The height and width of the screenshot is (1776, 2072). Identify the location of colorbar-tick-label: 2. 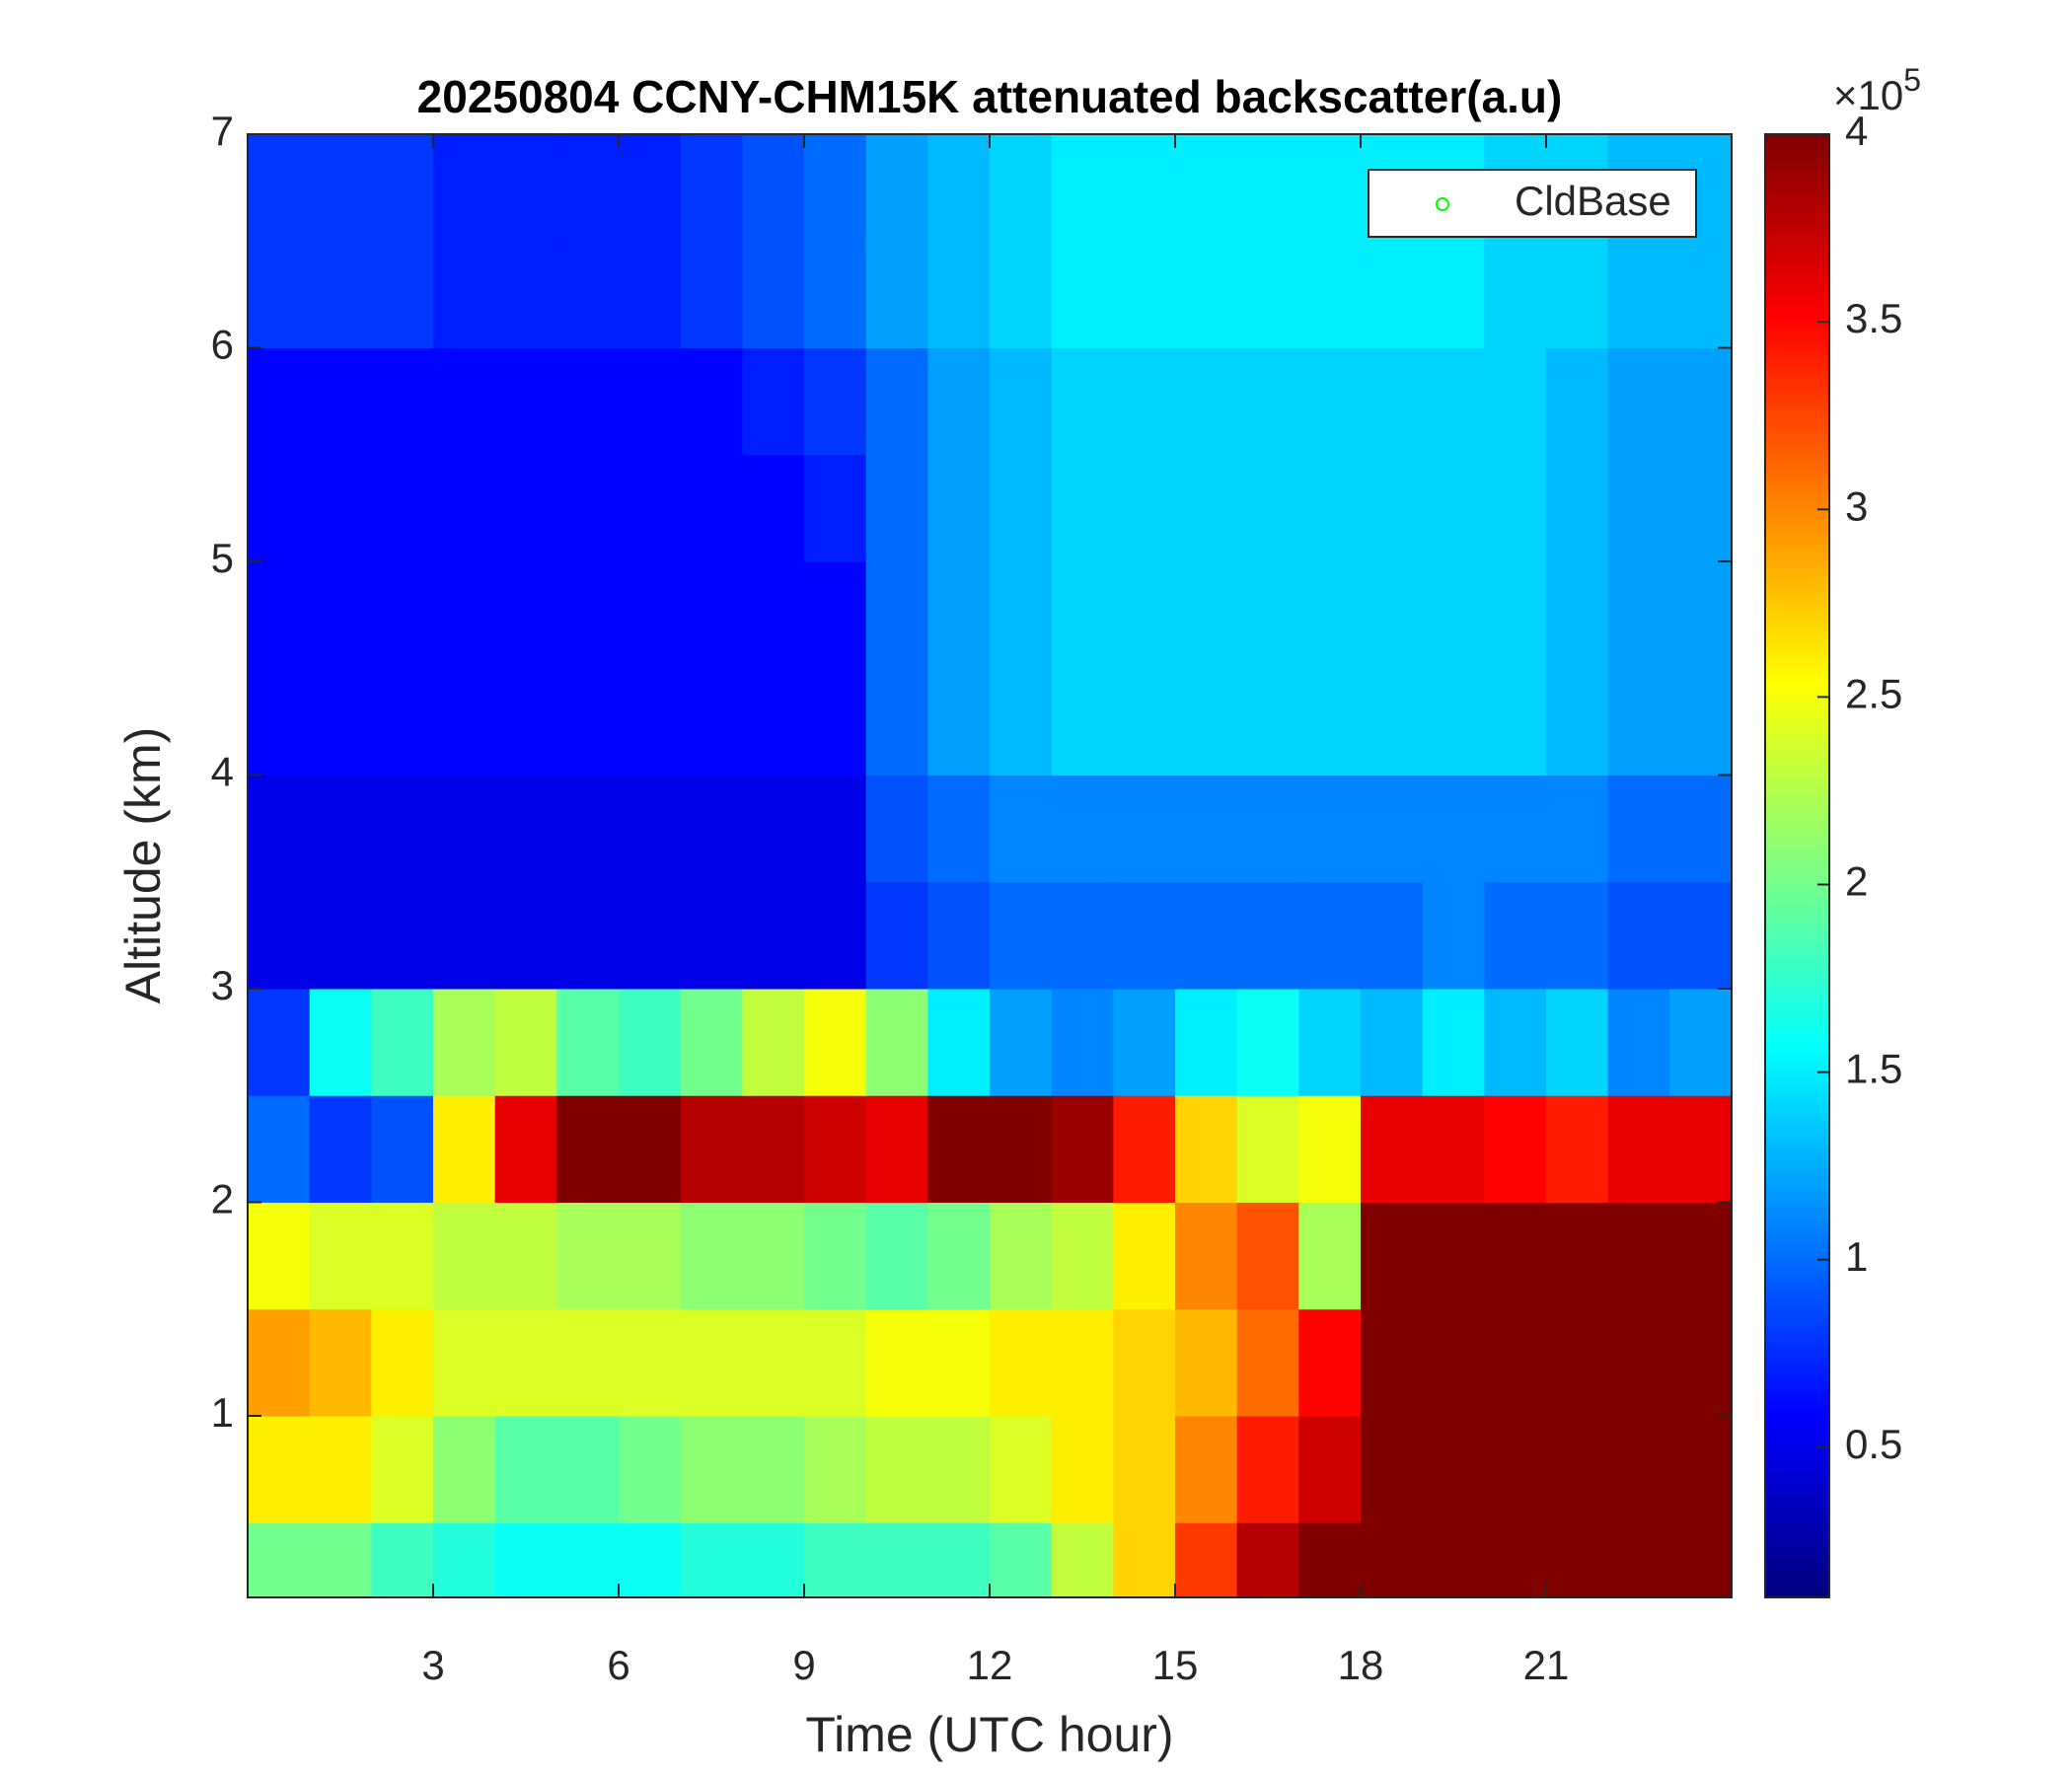
(1857, 881).